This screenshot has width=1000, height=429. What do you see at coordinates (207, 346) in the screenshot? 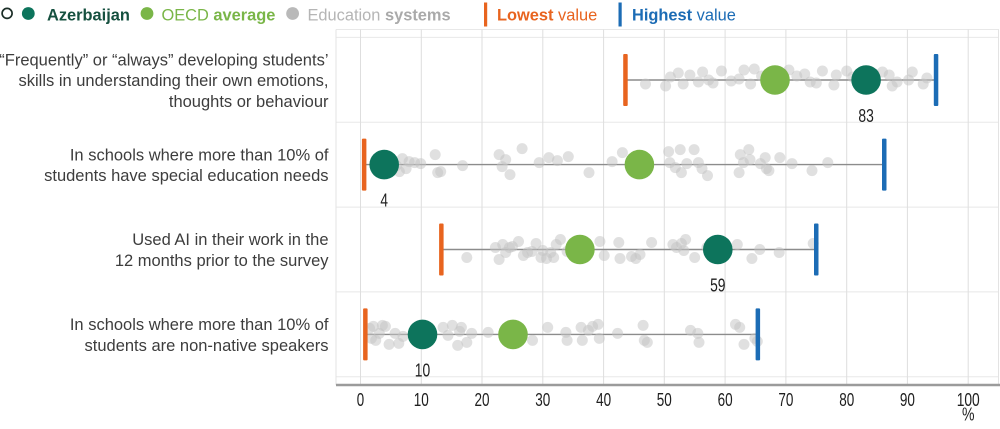
I see `svg-text:students are non-native speake: students are non-native speakers` at bounding box center [207, 346].